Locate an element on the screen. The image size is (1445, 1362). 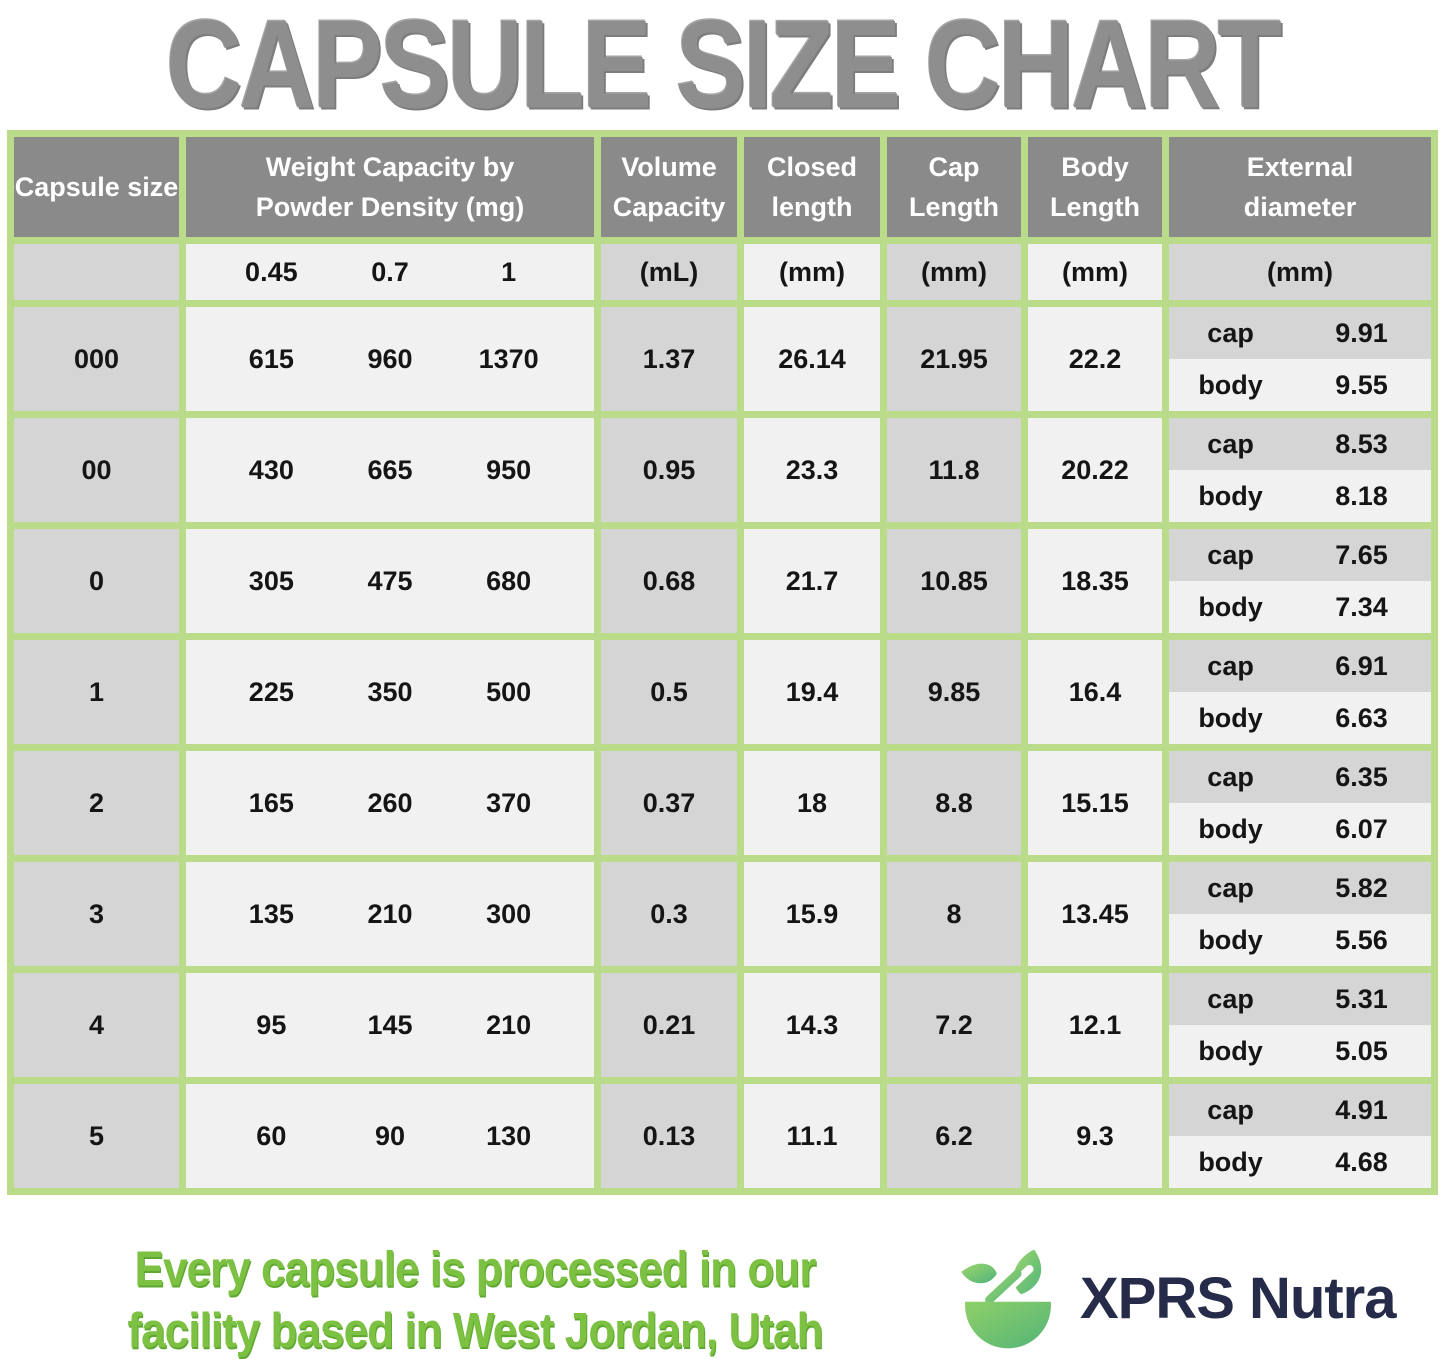
external-diameter-cell: cap 6.35 body 6.07 is located at coordinates (1300, 803).